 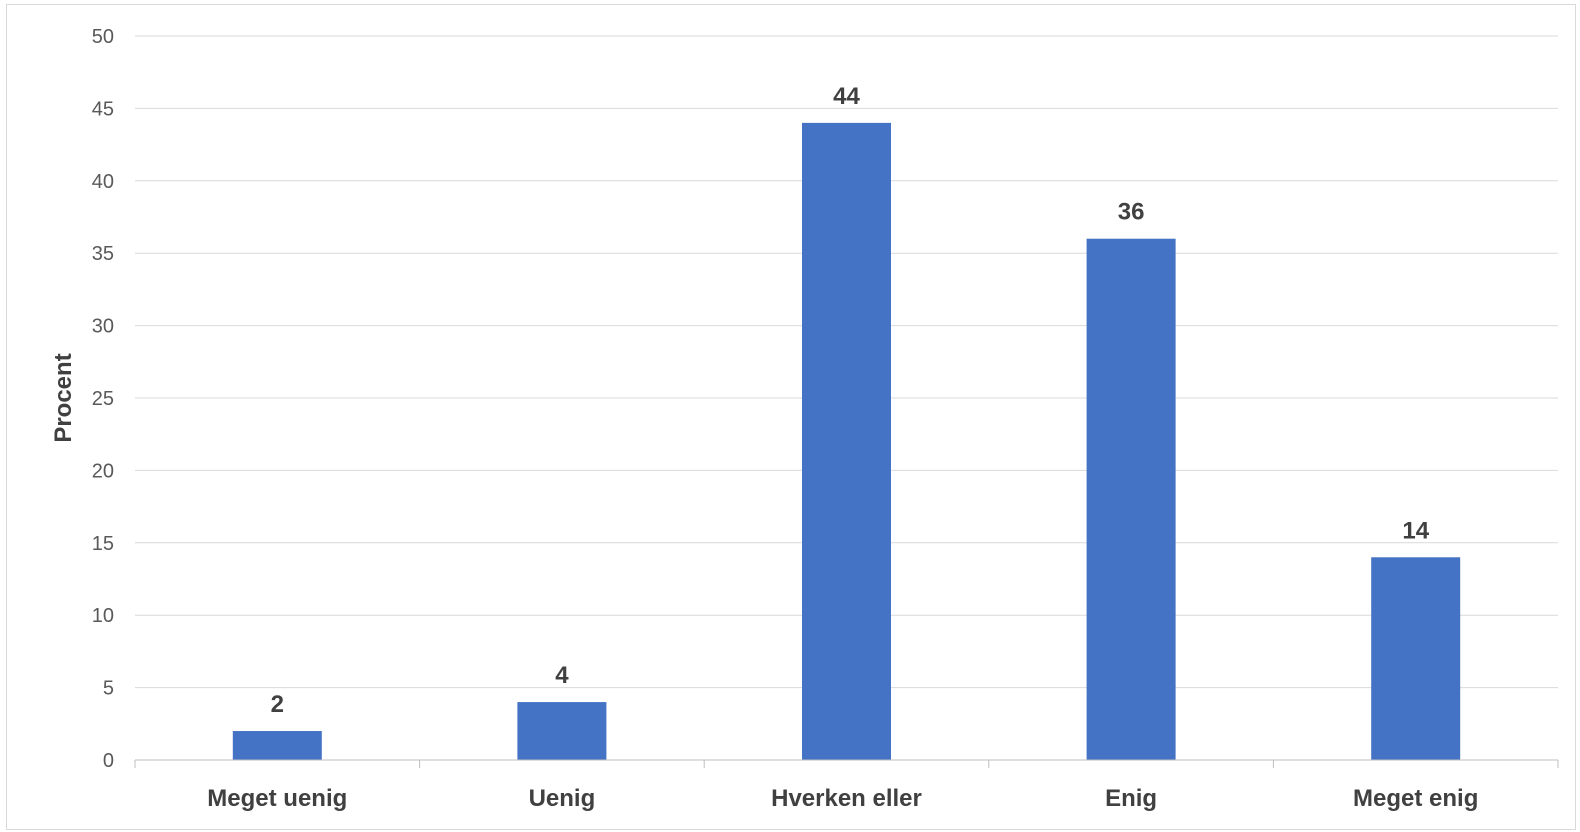 I want to click on y-tick-label: 10, so click(x=103, y=616).